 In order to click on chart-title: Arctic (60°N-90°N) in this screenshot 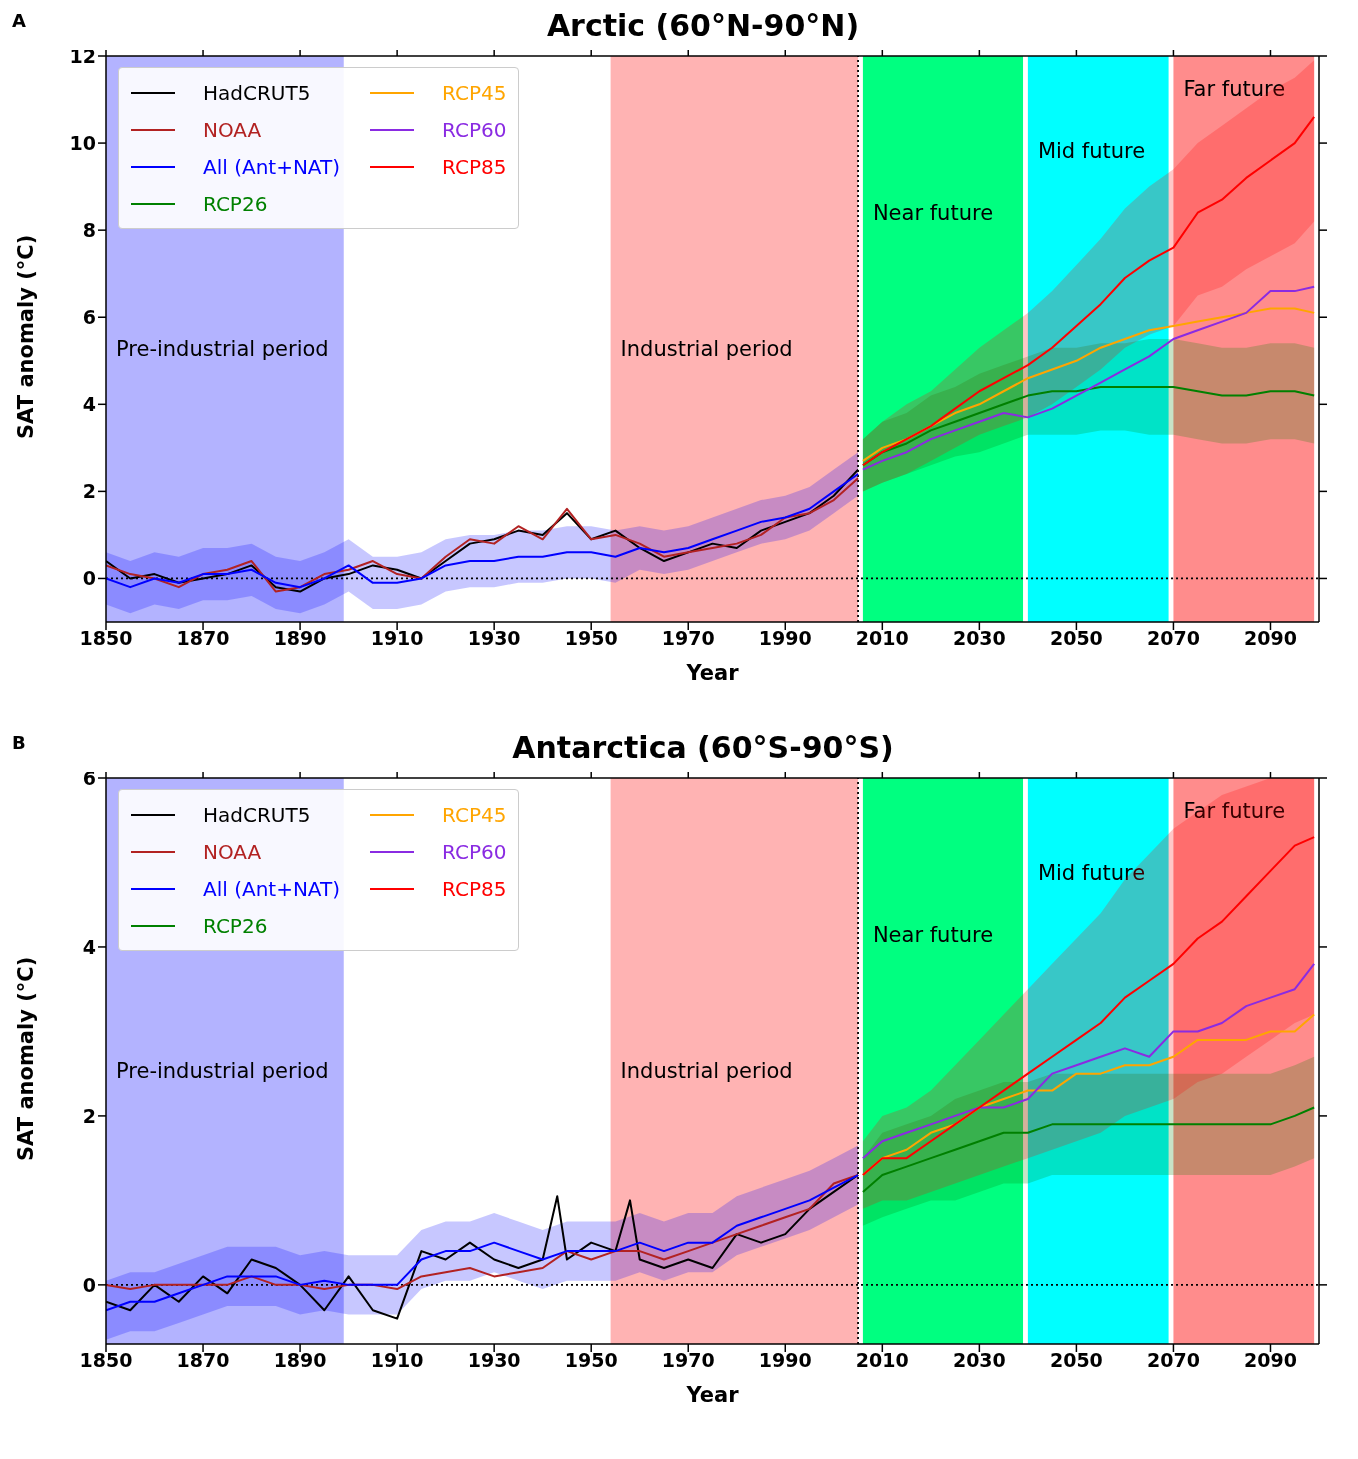, I will do `click(703, 25)`.